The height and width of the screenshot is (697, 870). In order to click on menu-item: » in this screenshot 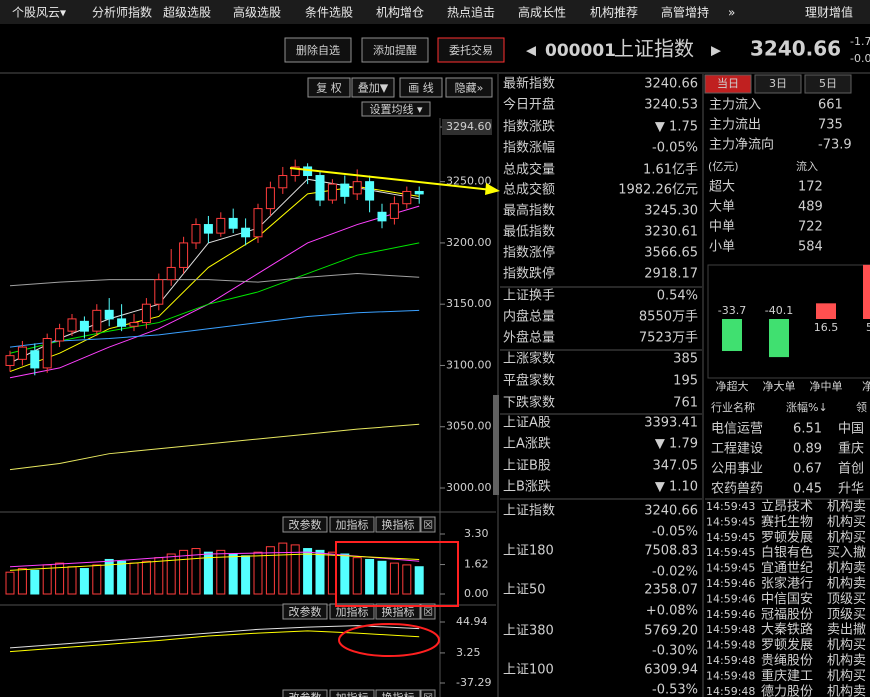, I will do `click(731, 13)`.